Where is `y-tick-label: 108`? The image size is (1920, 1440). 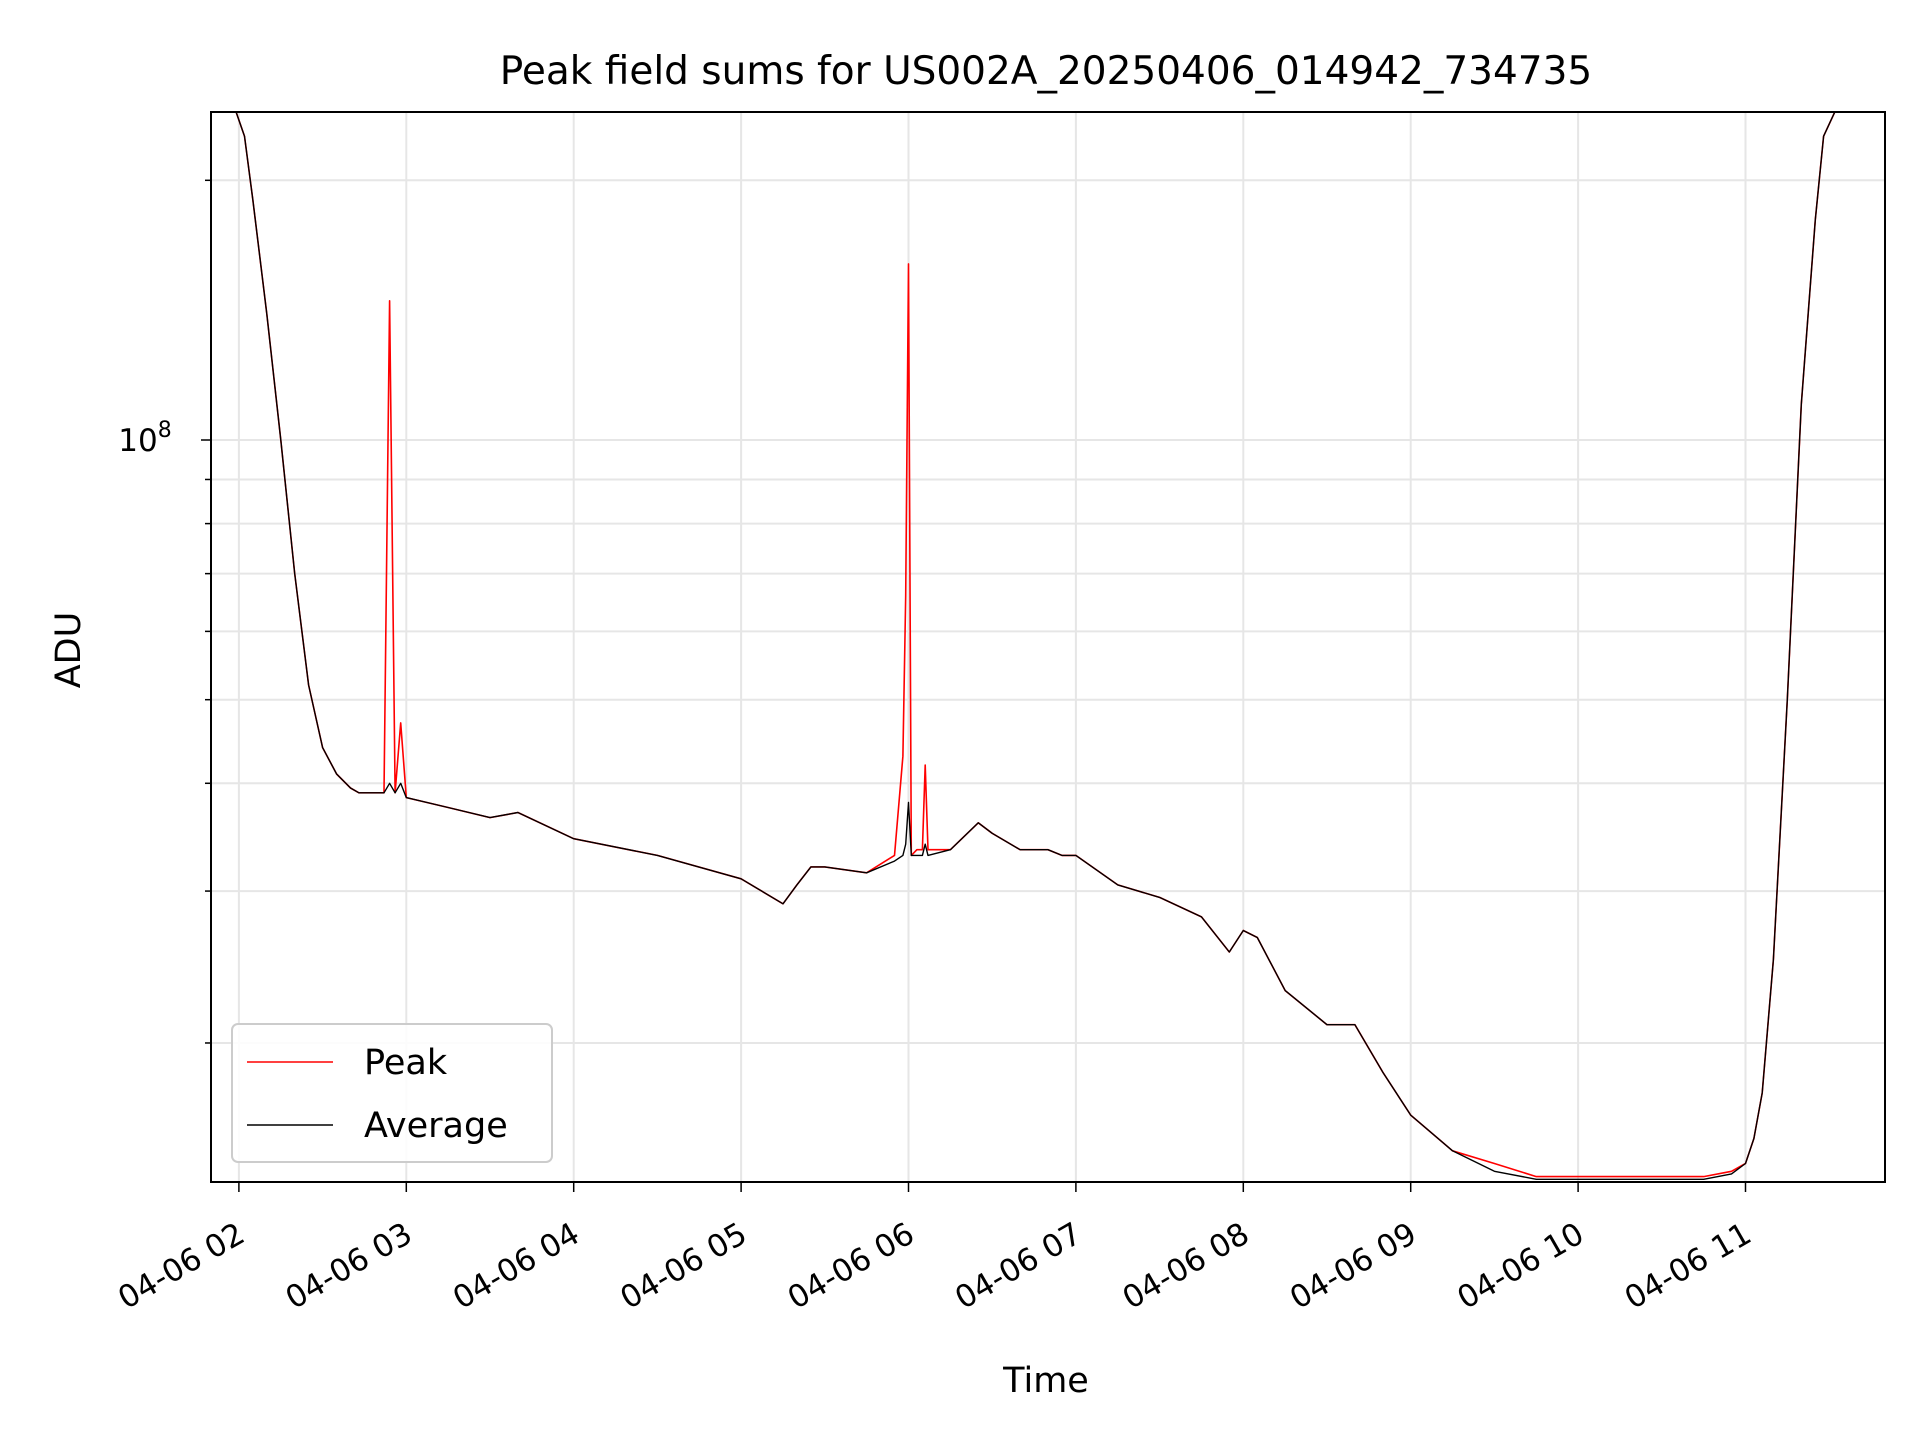
y-tick-label: 108 is located at coordinates (144, 438).